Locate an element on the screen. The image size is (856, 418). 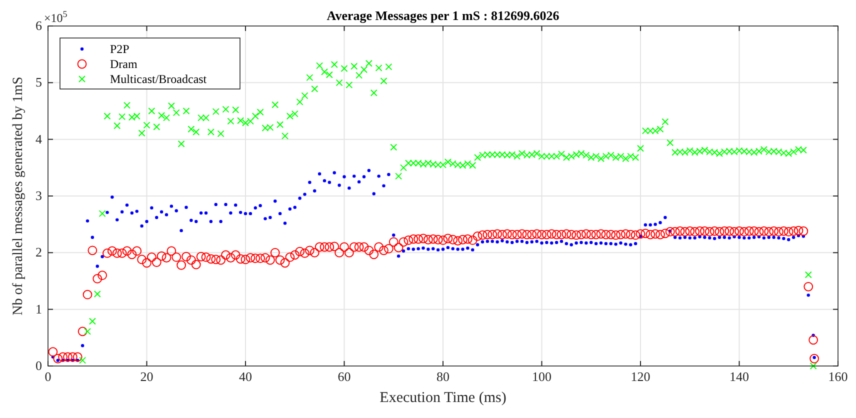
legend-label: Multicast/Broadcast is located at coordinates (159, 79).